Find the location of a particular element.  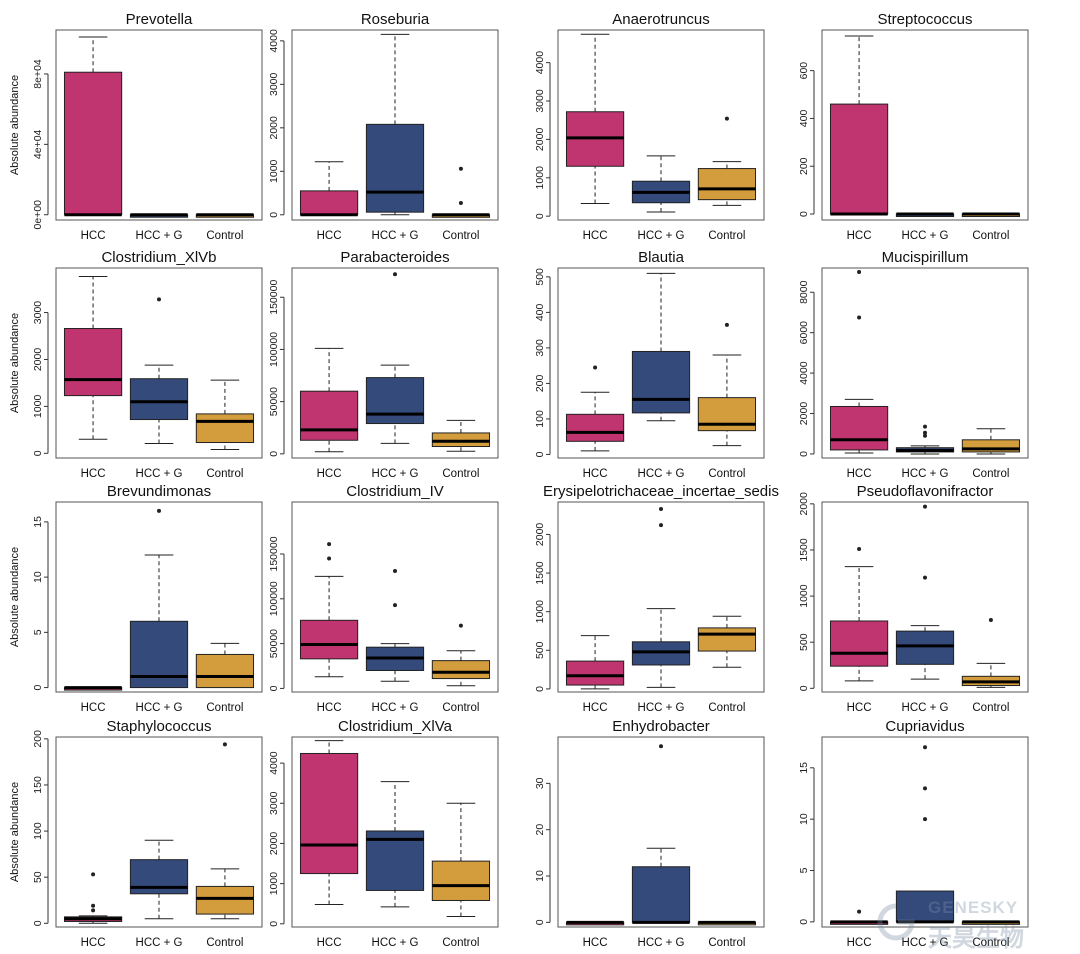

watermark-text-en: GENESKY is located at coordinates (973, 907).